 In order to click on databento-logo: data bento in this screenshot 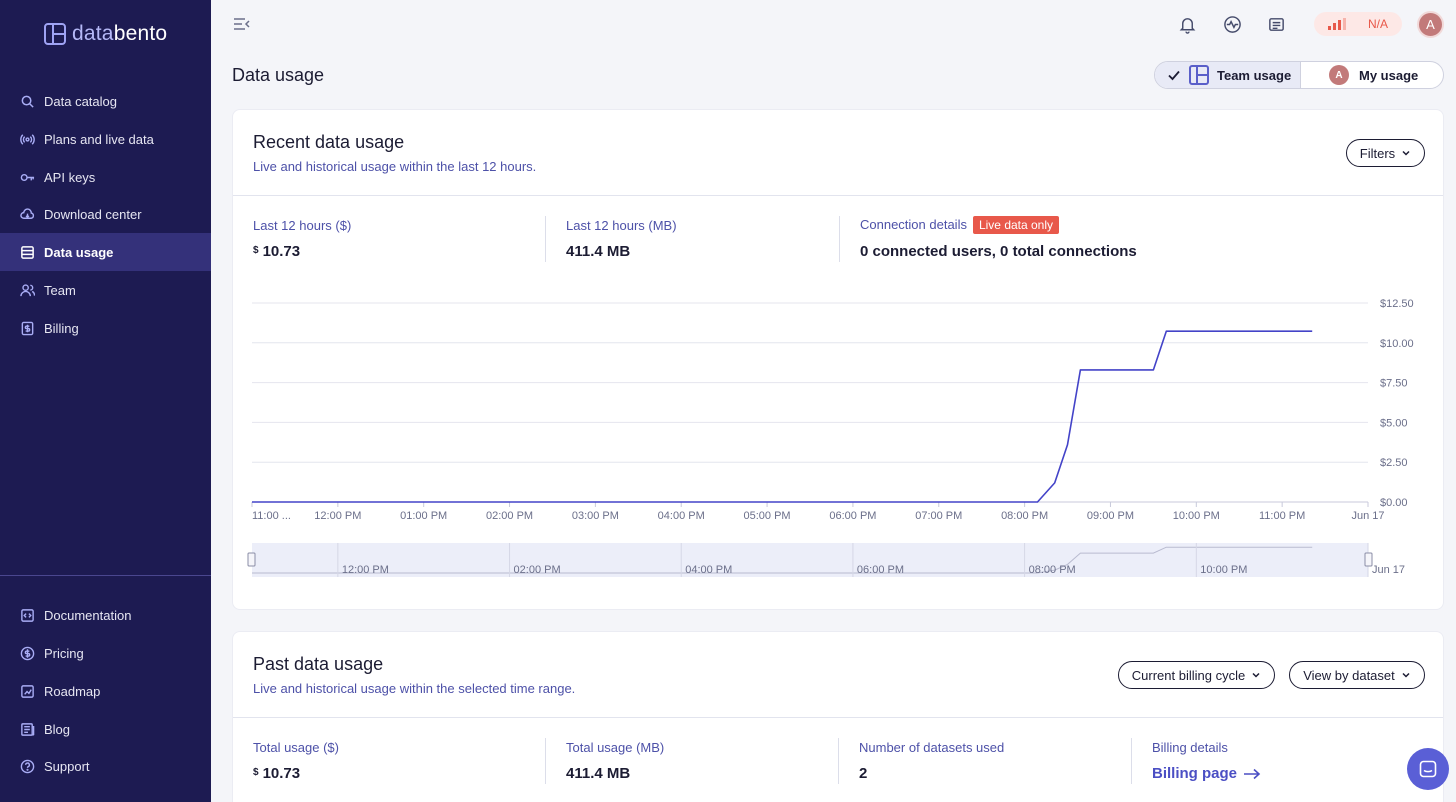, I will do `click(105, 34)`.